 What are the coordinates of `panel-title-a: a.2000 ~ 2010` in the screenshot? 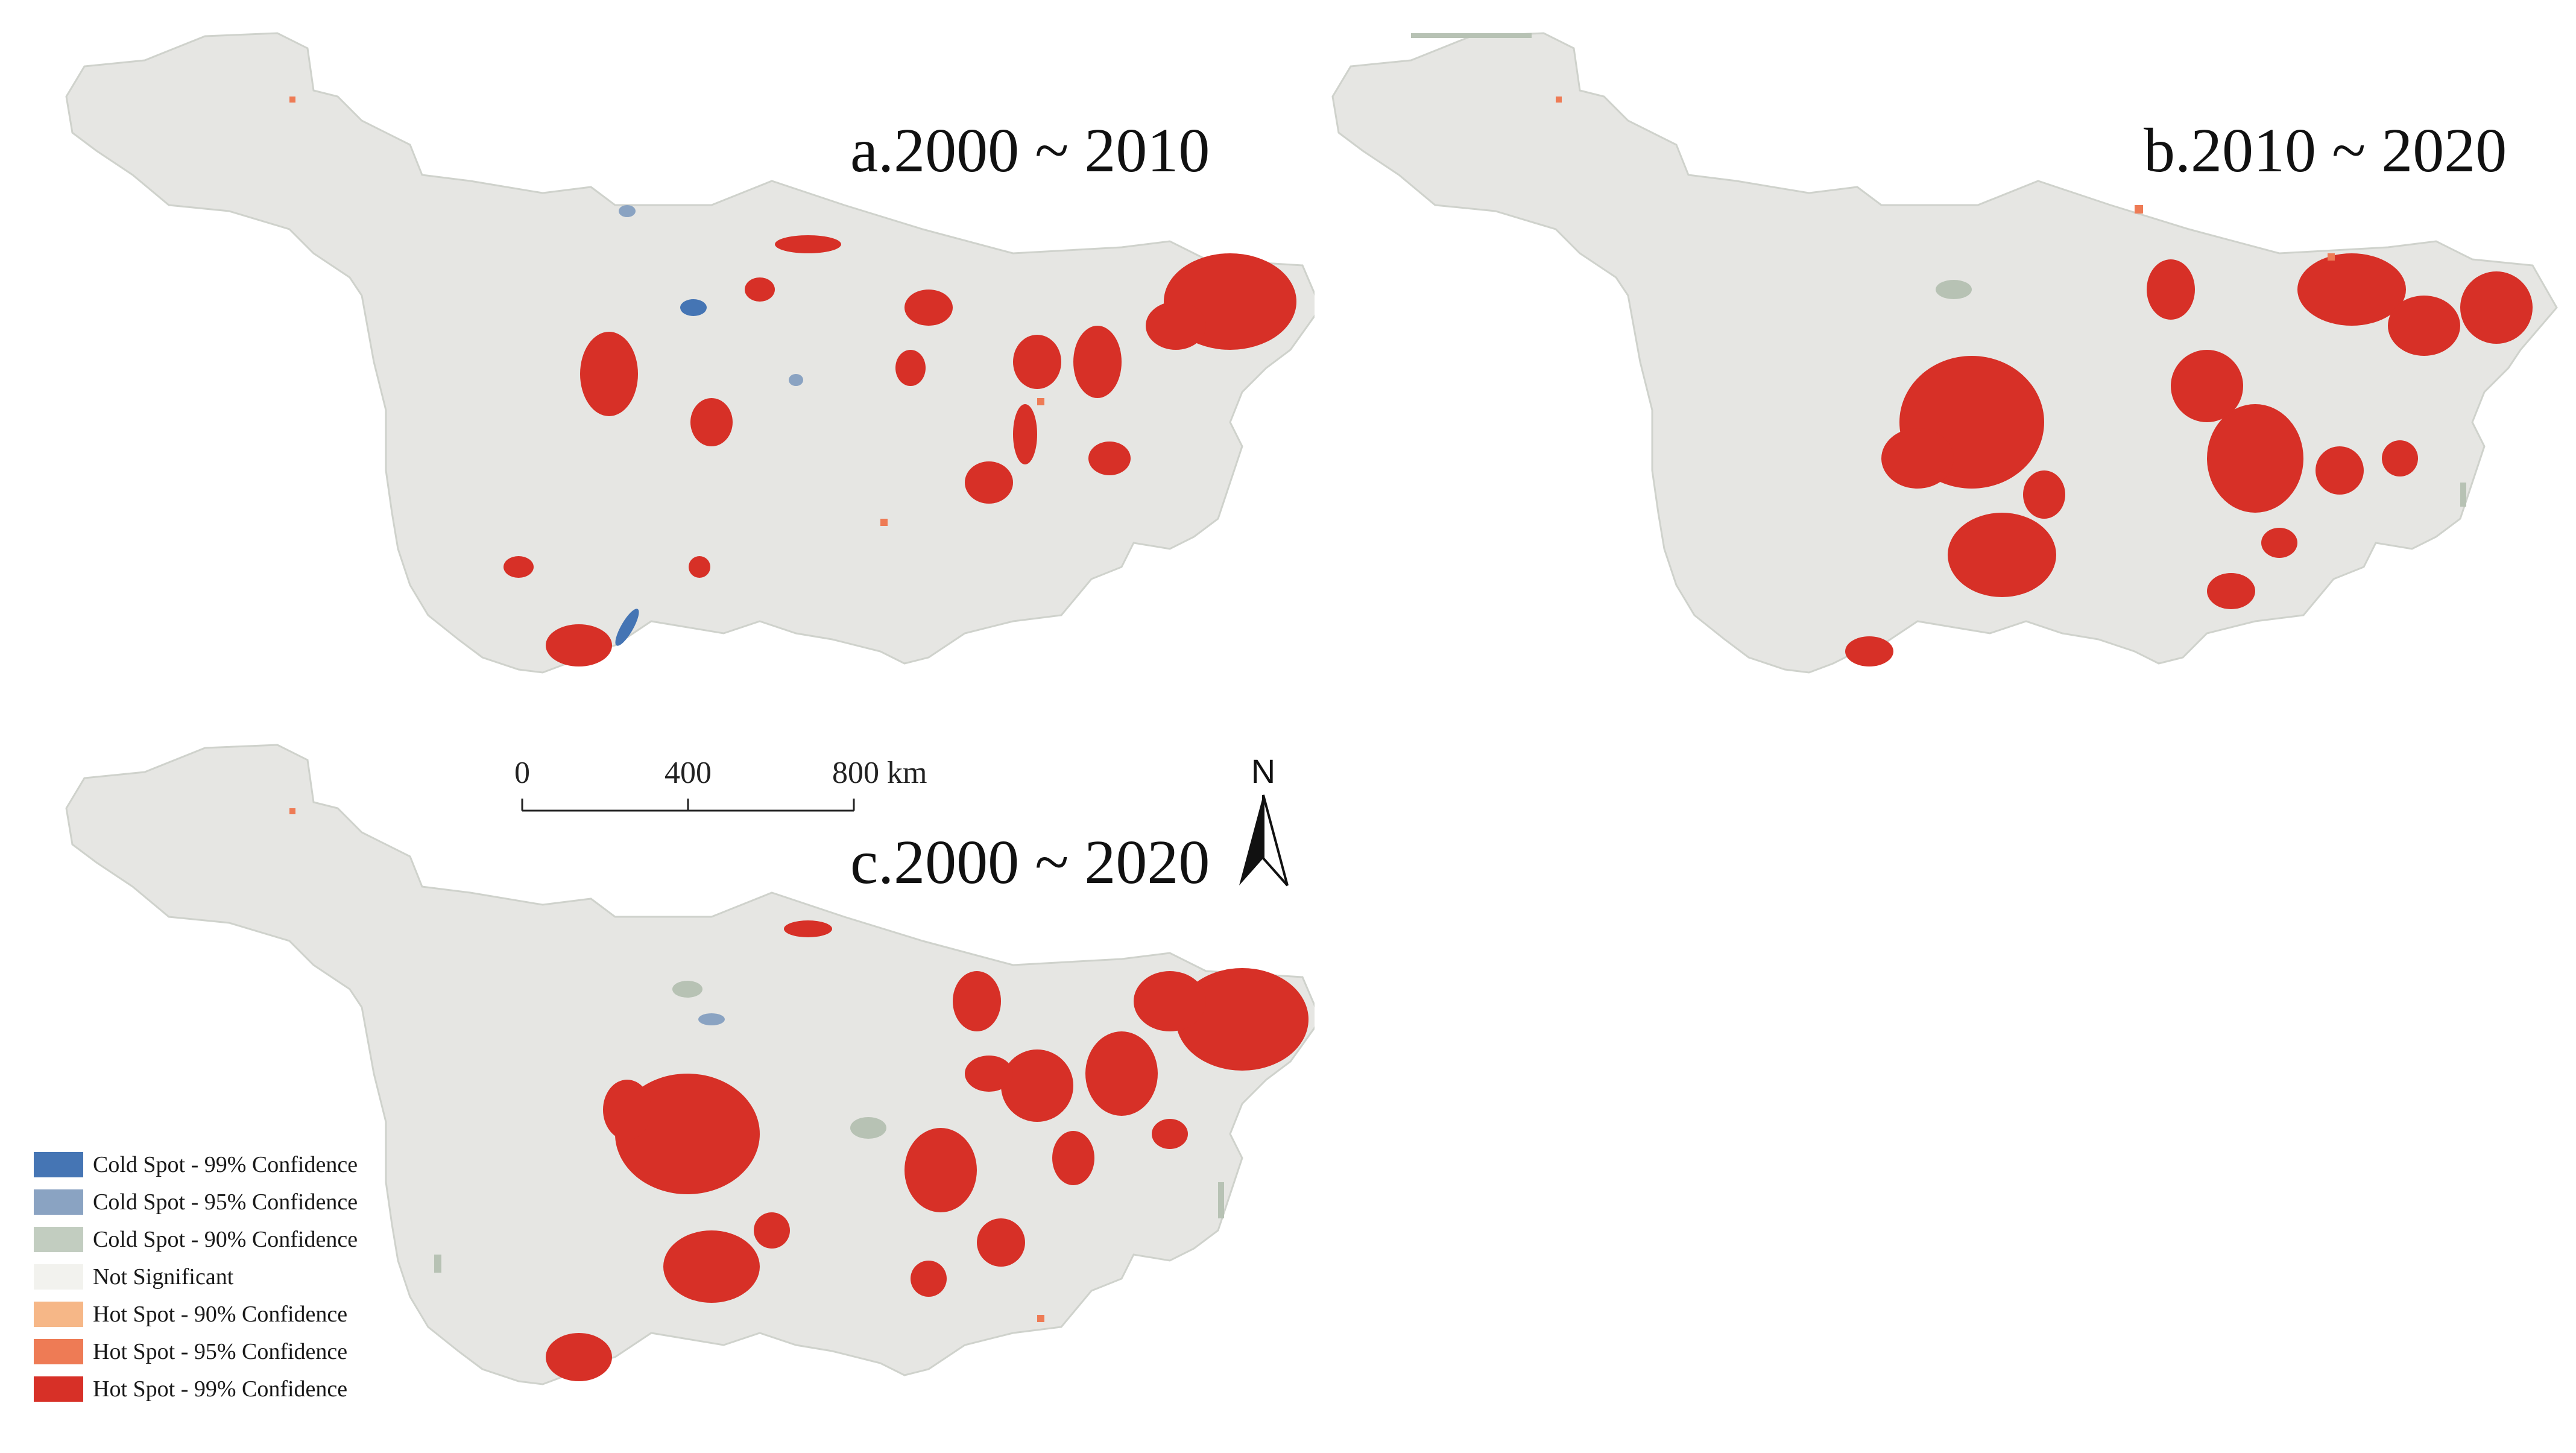 It's located at (1030, 151).